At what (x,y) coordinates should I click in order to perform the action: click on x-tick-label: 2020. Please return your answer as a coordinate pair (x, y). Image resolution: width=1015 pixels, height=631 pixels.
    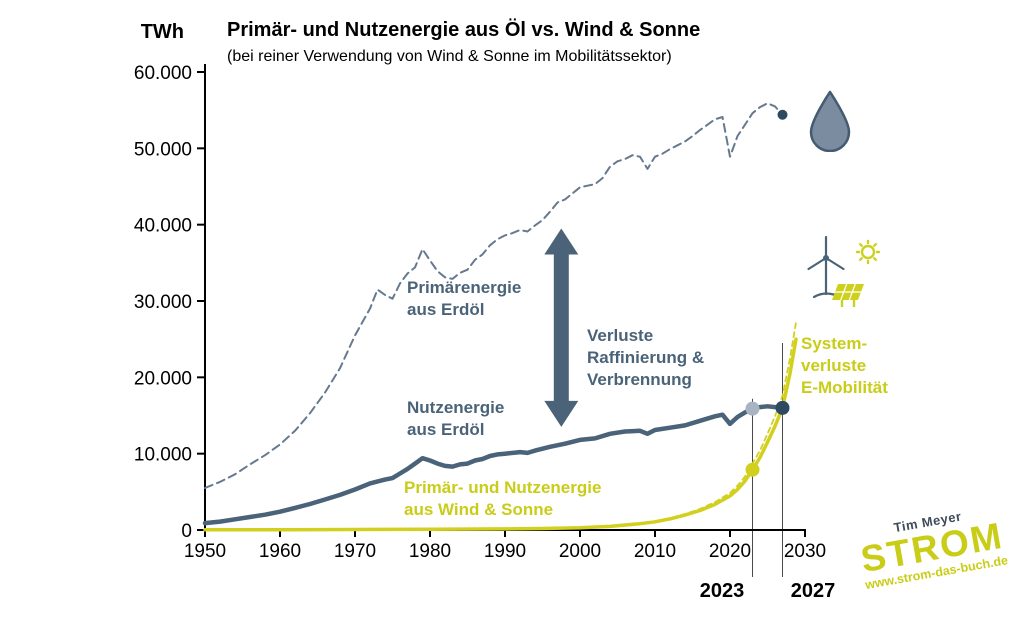
    Looking at the image, I should click on (730, 551).